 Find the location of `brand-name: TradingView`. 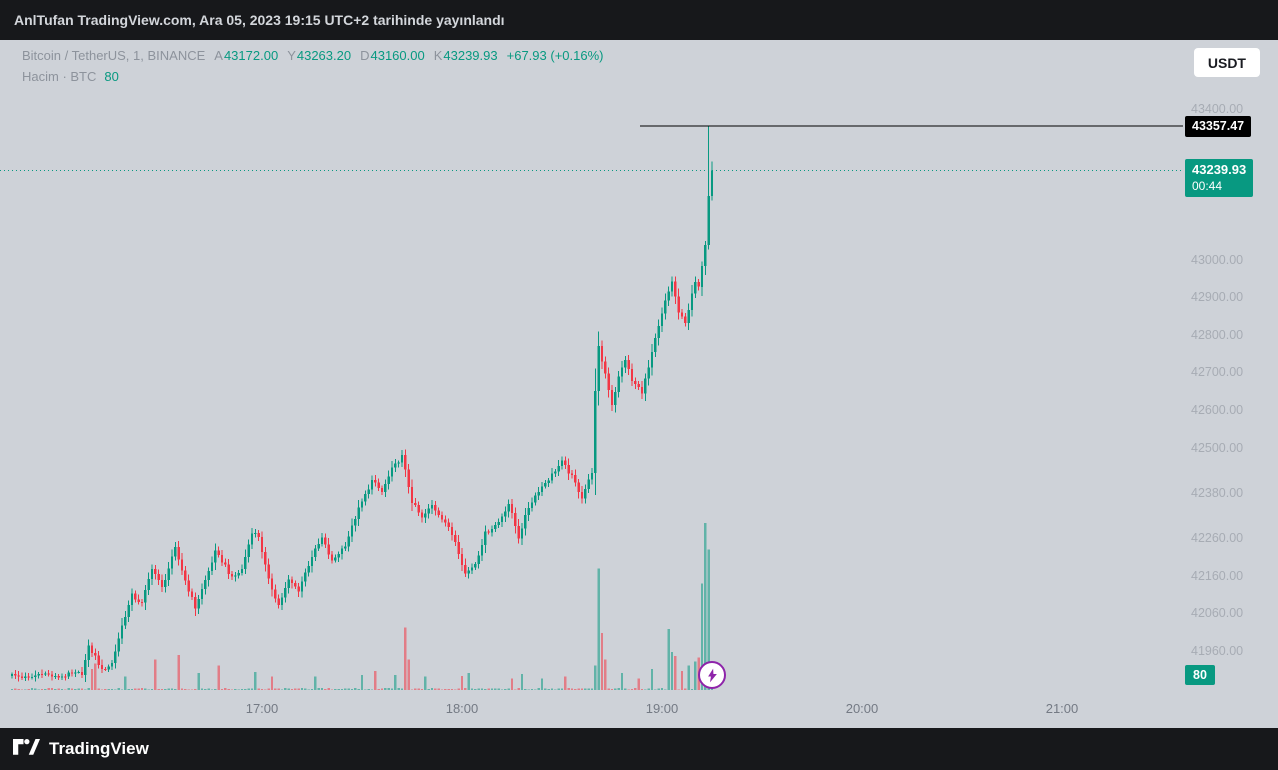

brand-name: TradingView is located at coordinates (99, 748).